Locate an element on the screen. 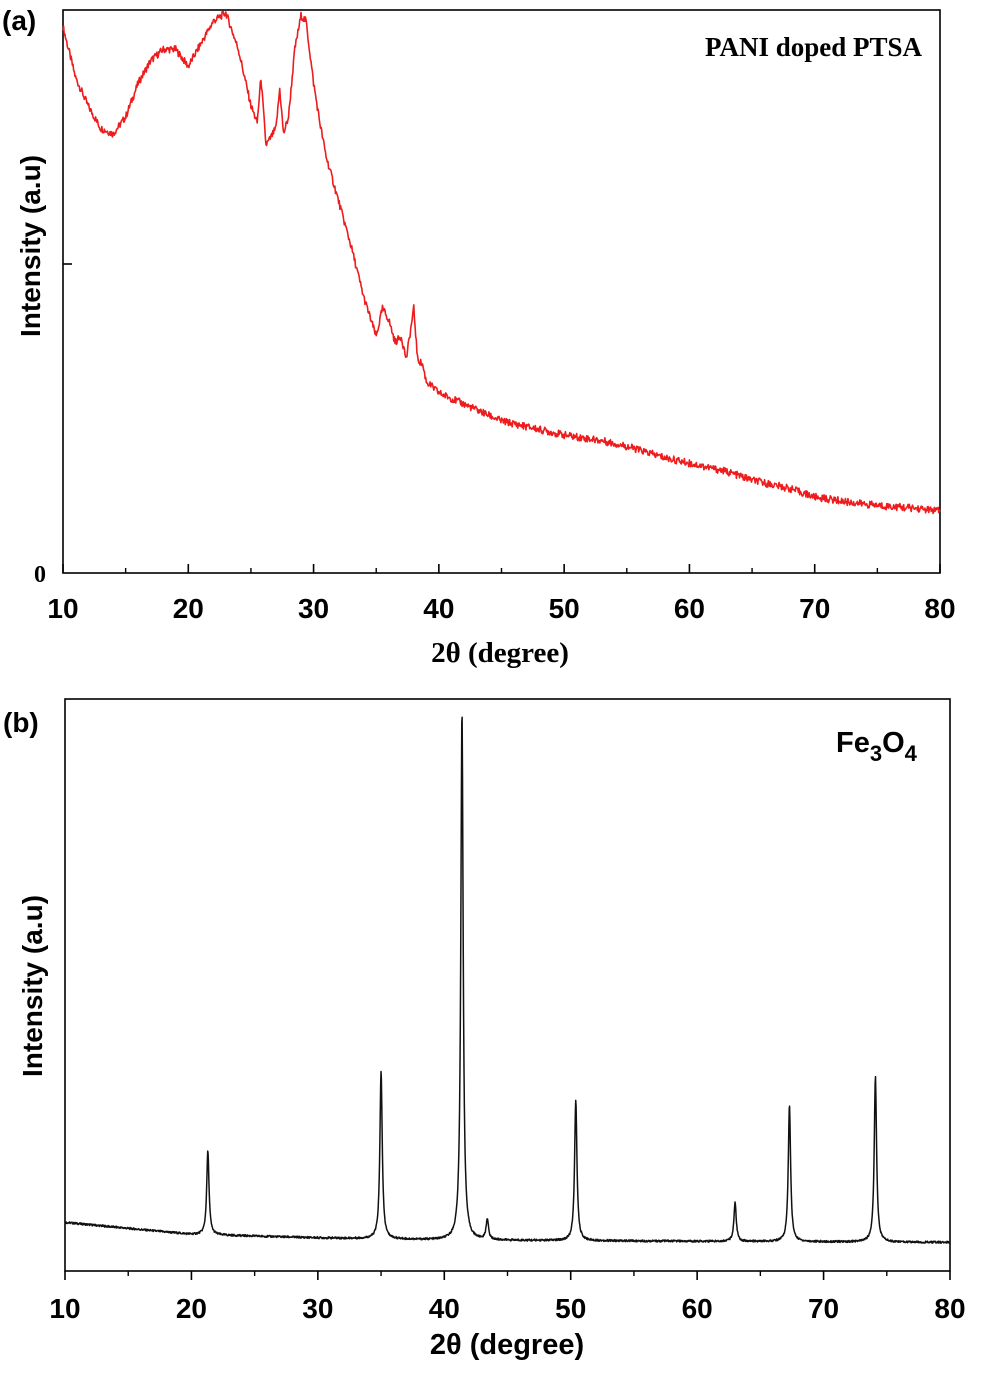  panel-a-x-axis-label: 2θ (degree) is located at coordinates (500, 653).